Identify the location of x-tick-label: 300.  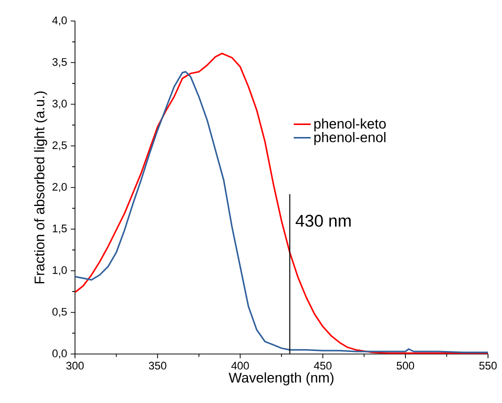
(75, 366).